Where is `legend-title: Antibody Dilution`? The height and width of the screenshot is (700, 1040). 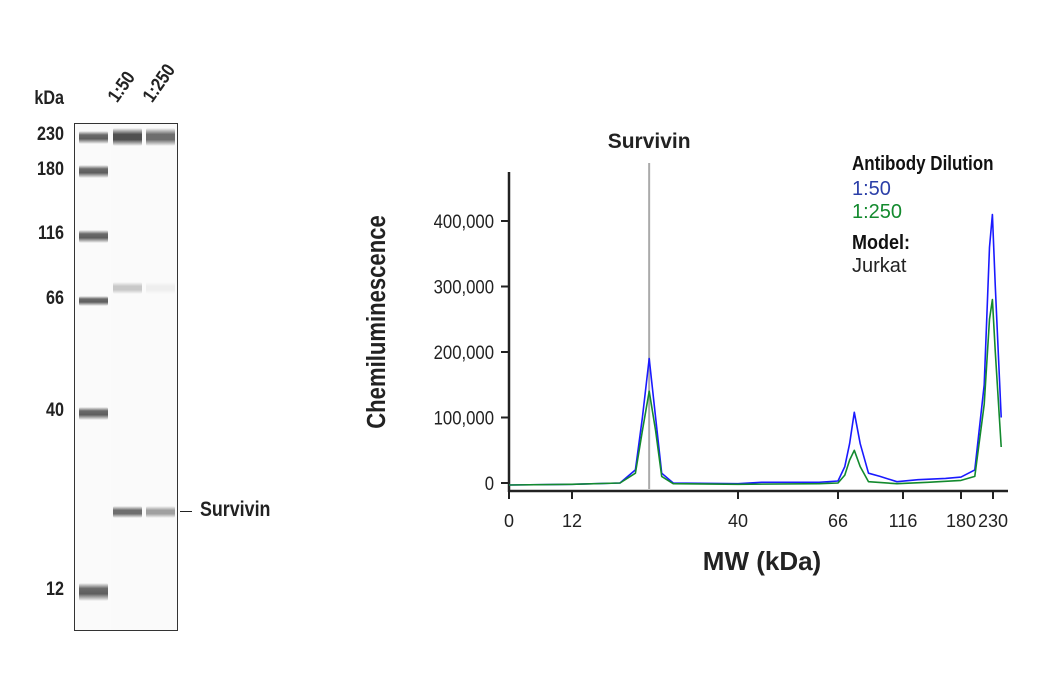 legend-title: Antibody Dilution is located at coordinates (923, 163).